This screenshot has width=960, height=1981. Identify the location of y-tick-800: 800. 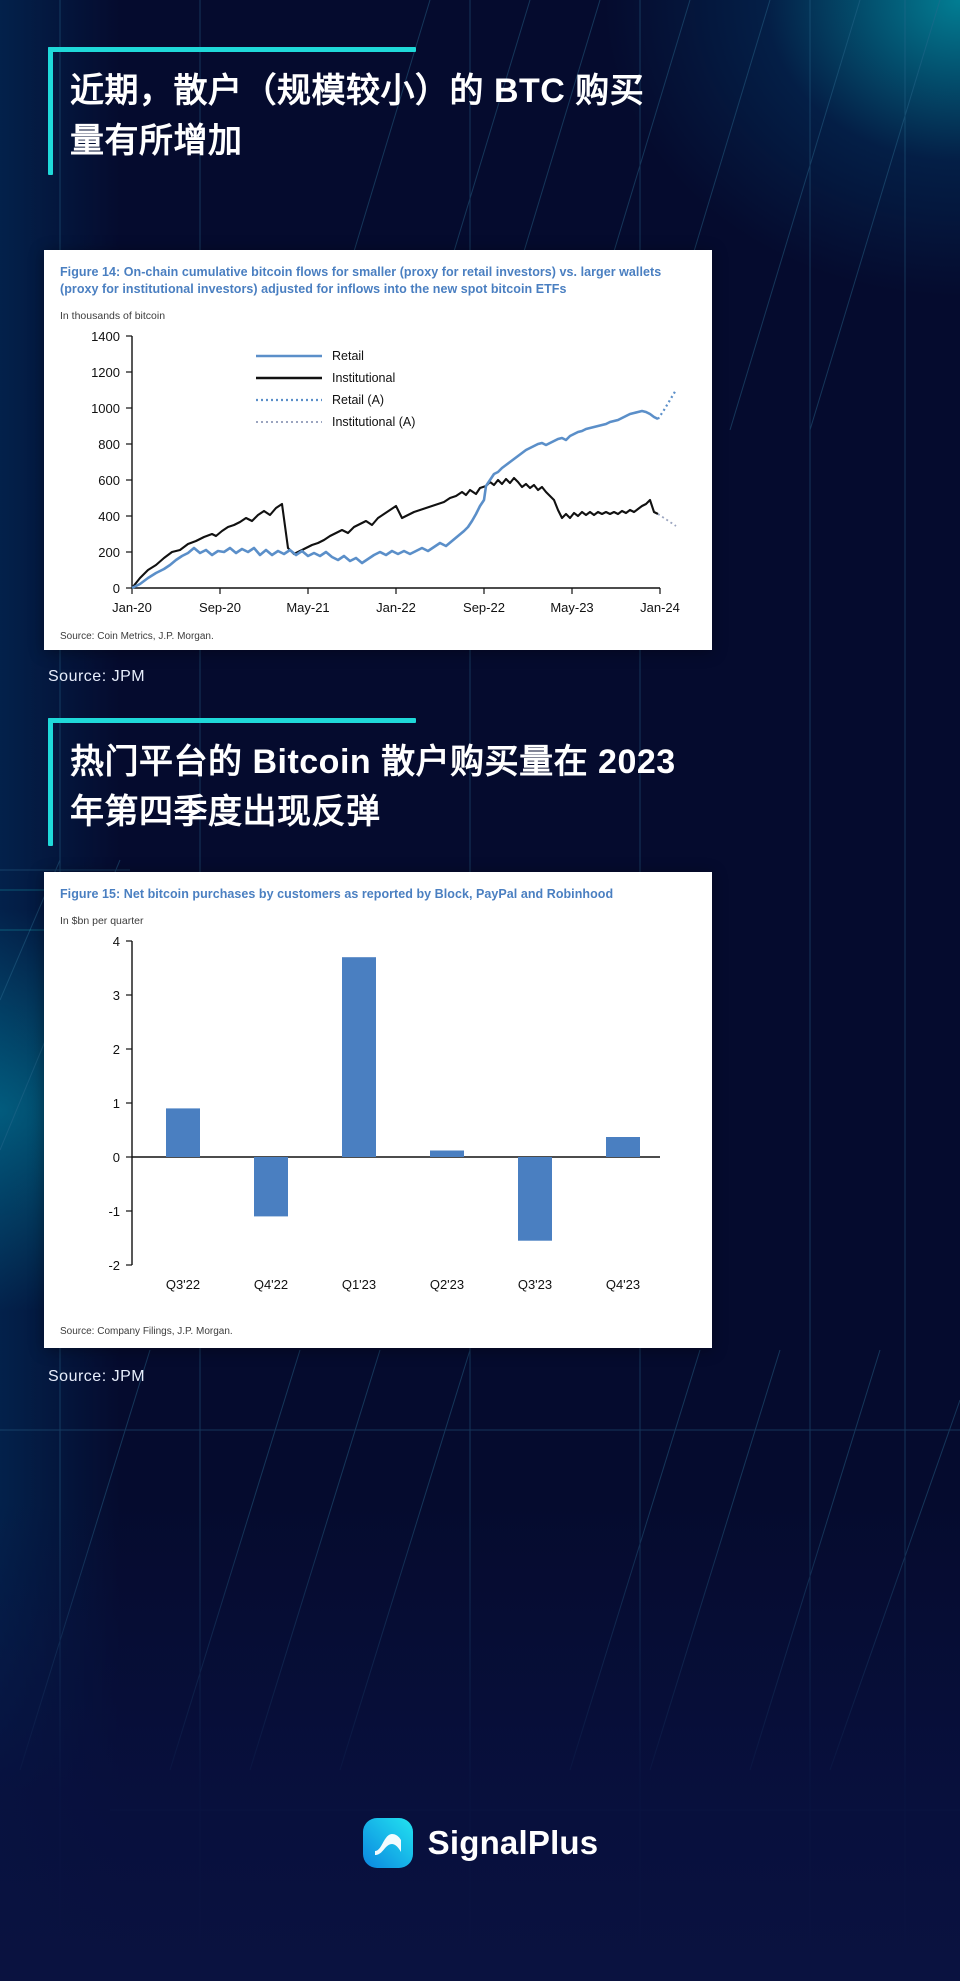
(109, 444).